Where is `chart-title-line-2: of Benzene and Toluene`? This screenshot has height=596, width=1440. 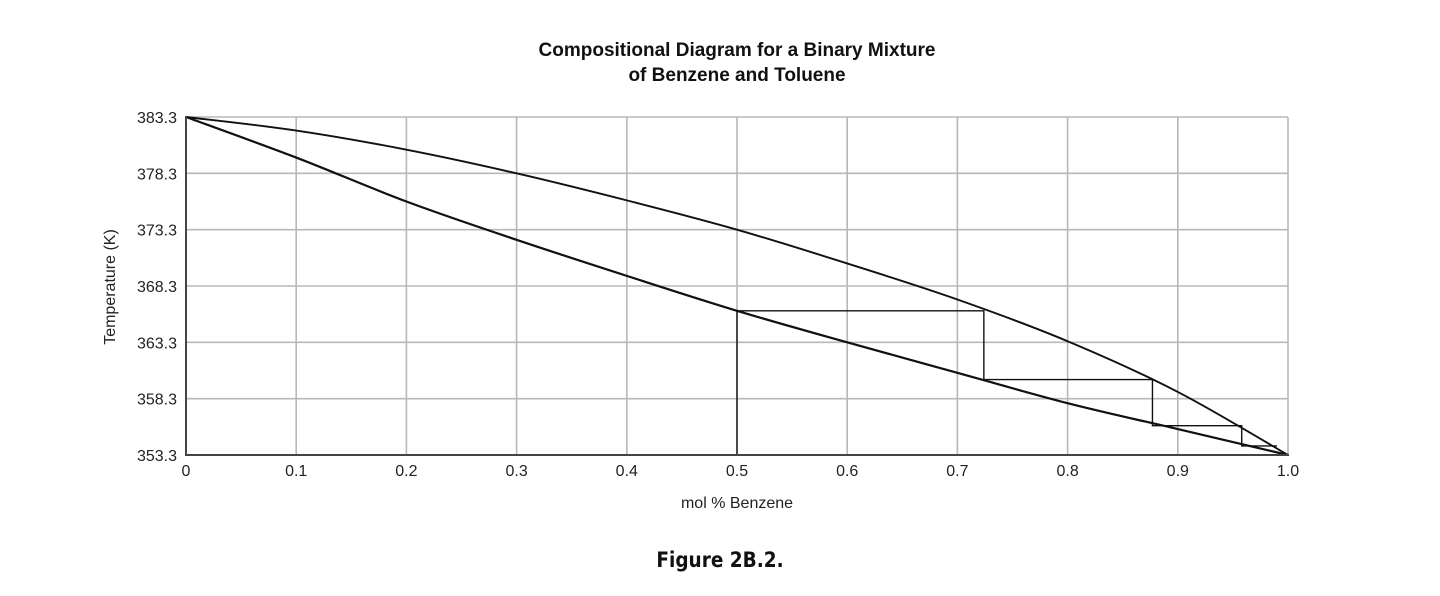
chart-title-line-2: of Benzene and Toluene is located at coordinates (736, 75).